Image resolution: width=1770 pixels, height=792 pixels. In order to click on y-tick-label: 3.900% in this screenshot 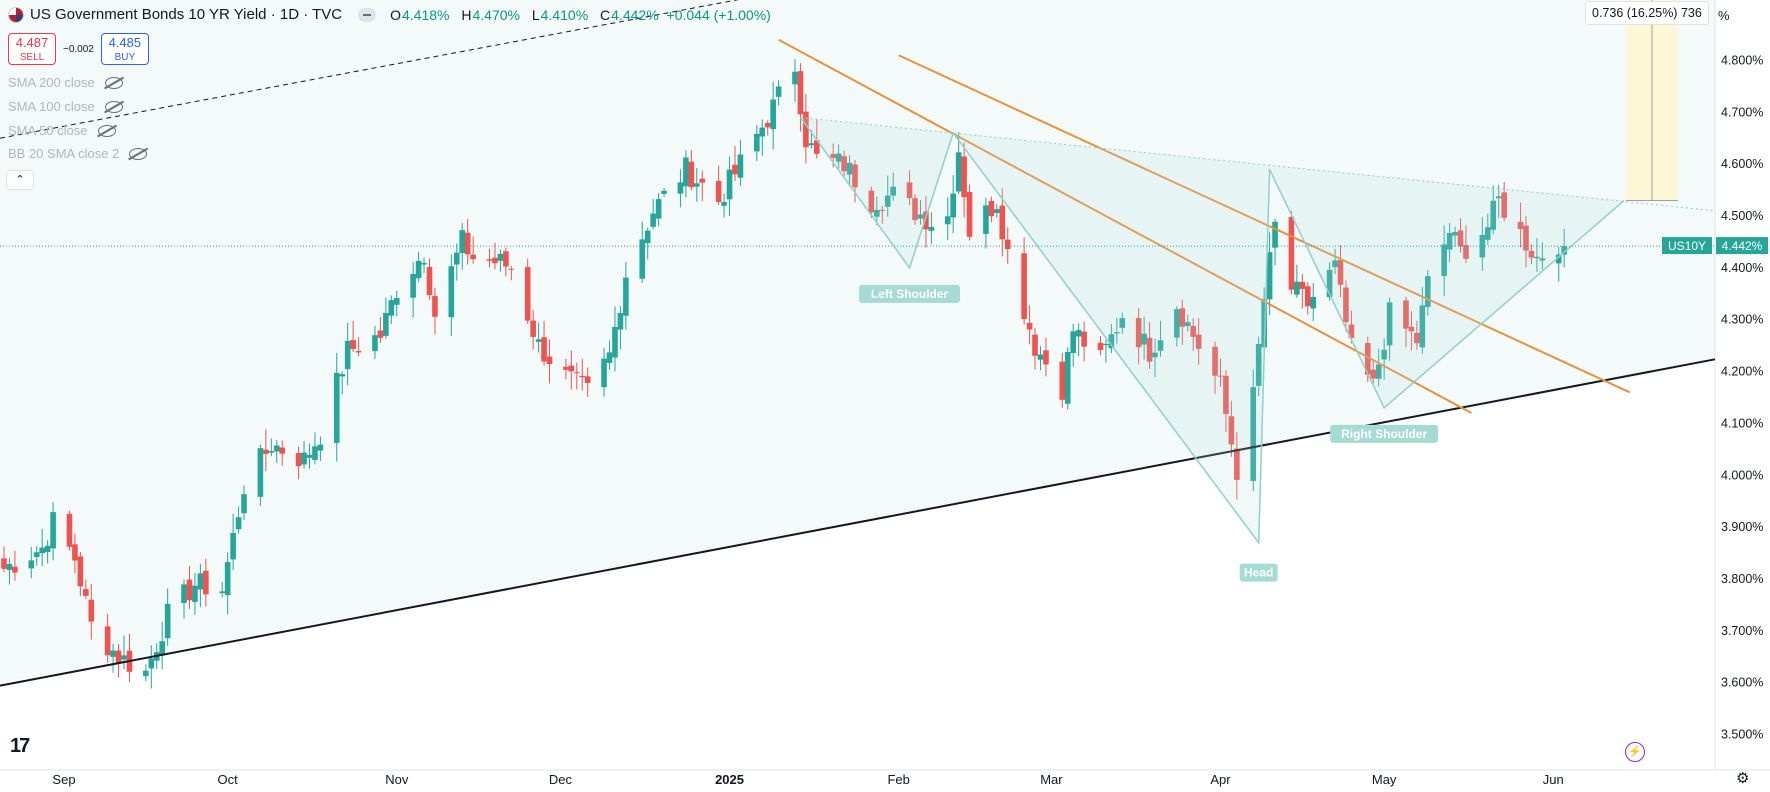, I will do `click(1742, 527)`.